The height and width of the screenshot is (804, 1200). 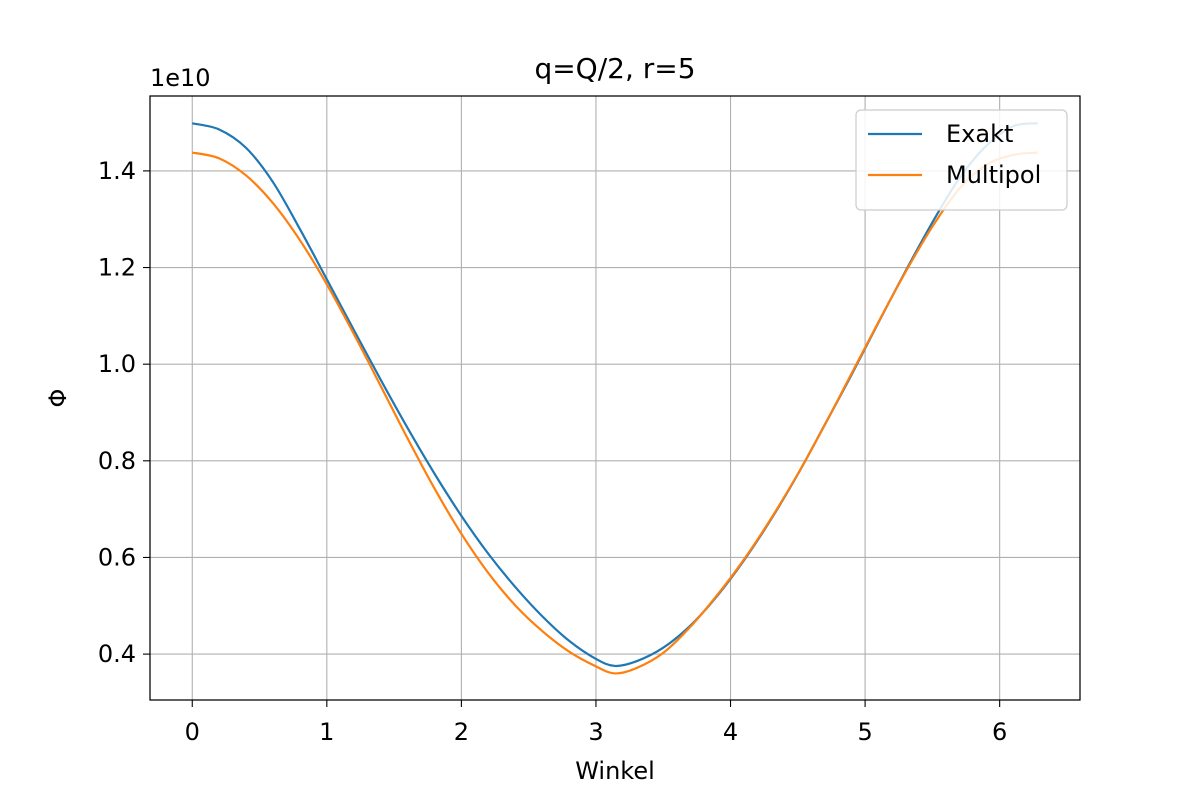 What do you see at coordinates (993, 175) in the screenshot?
I see `legend-label: Multipol` at bounding box center [993, 175].